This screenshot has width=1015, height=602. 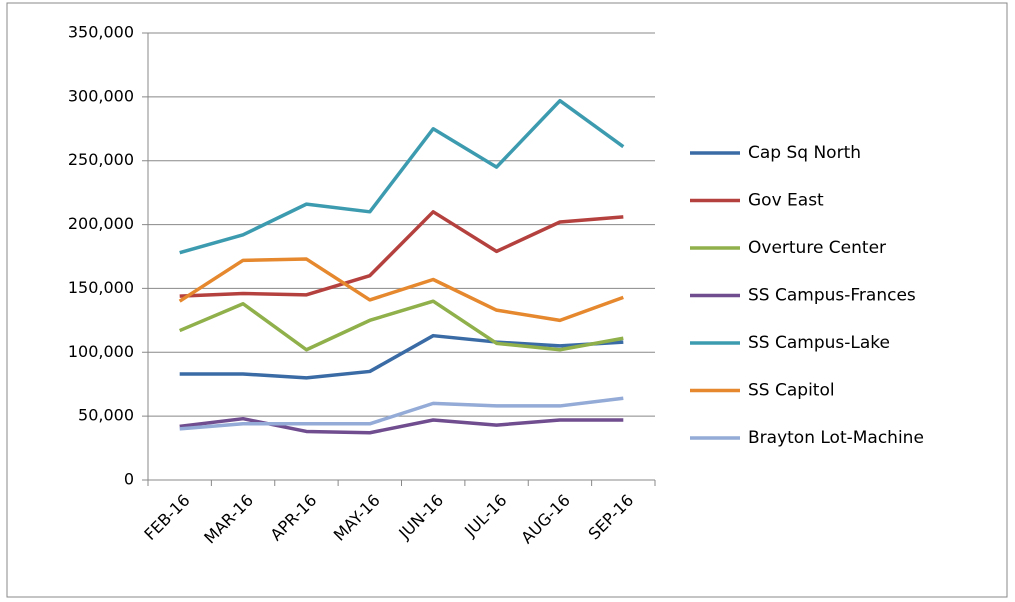 What do you see at coordinates (101, 159) in the screenshot?
I see `y-tick-label: 250,000` at bounding box center [101, 159].